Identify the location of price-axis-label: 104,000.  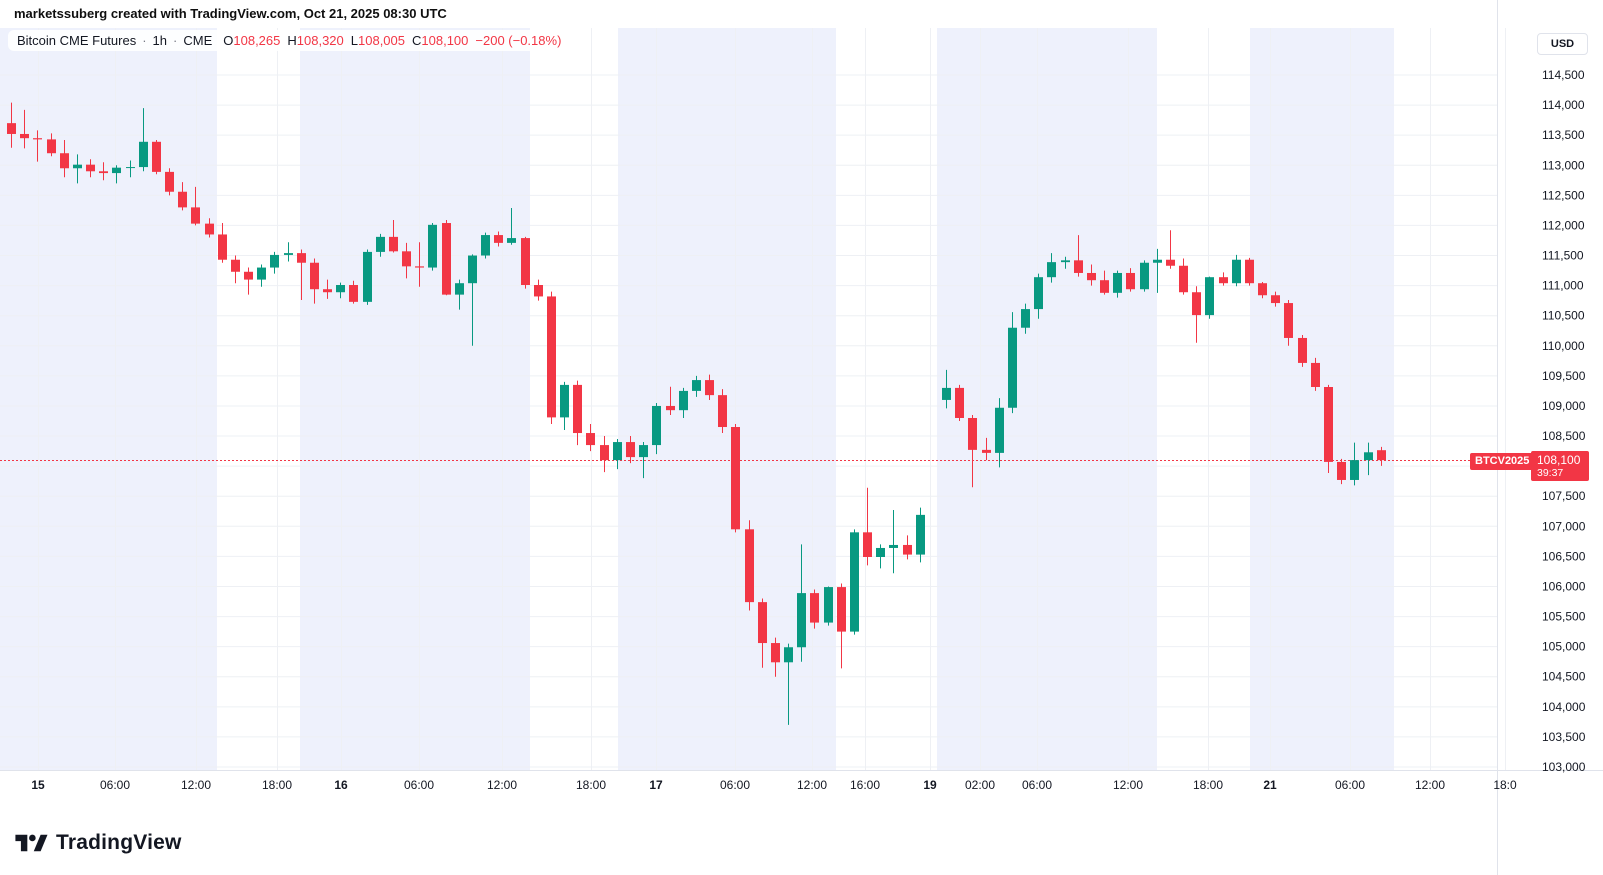
(1564, 707).